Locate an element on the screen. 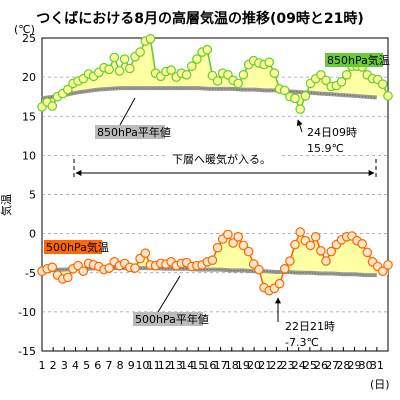 This screenshot has height=400, width=400. x-tick-label: 7 is located at coordinates (108, 365).